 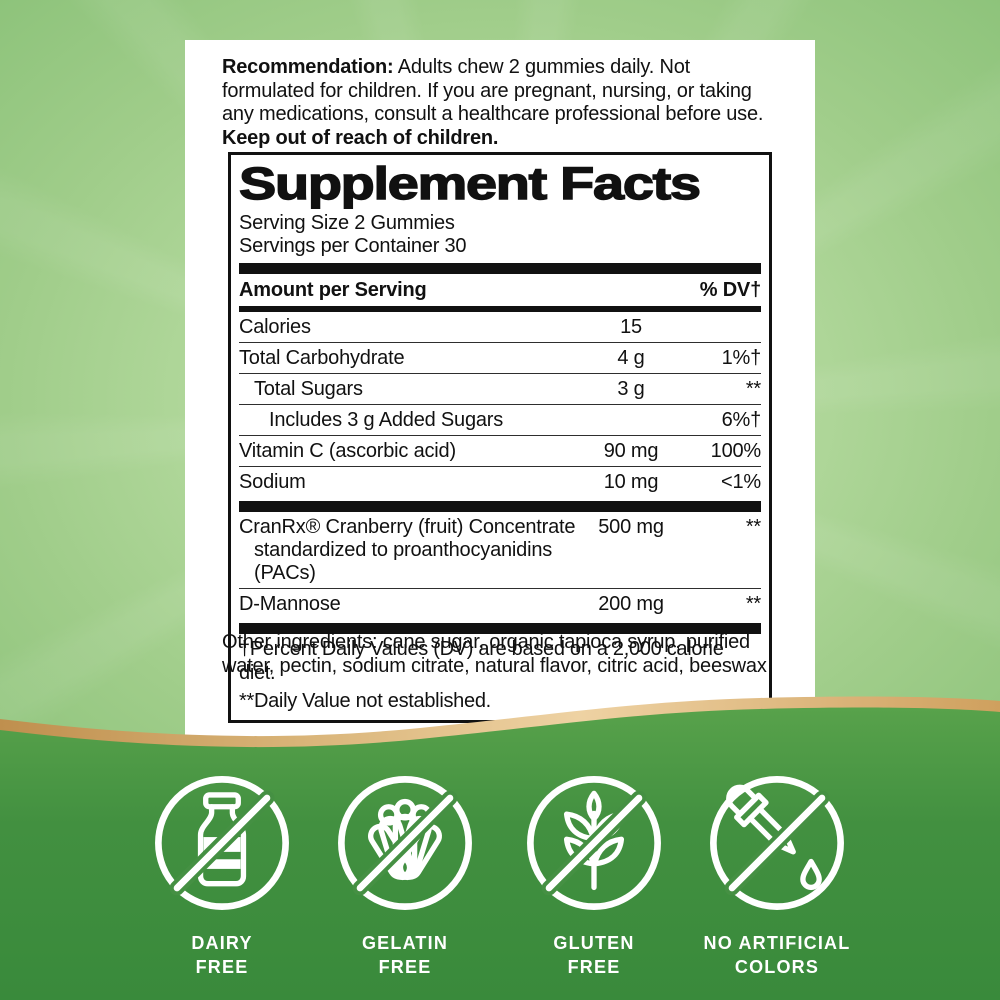 I want to click on badge-gelatin-free: GELATIN FREE, so click(x=405, y=874).